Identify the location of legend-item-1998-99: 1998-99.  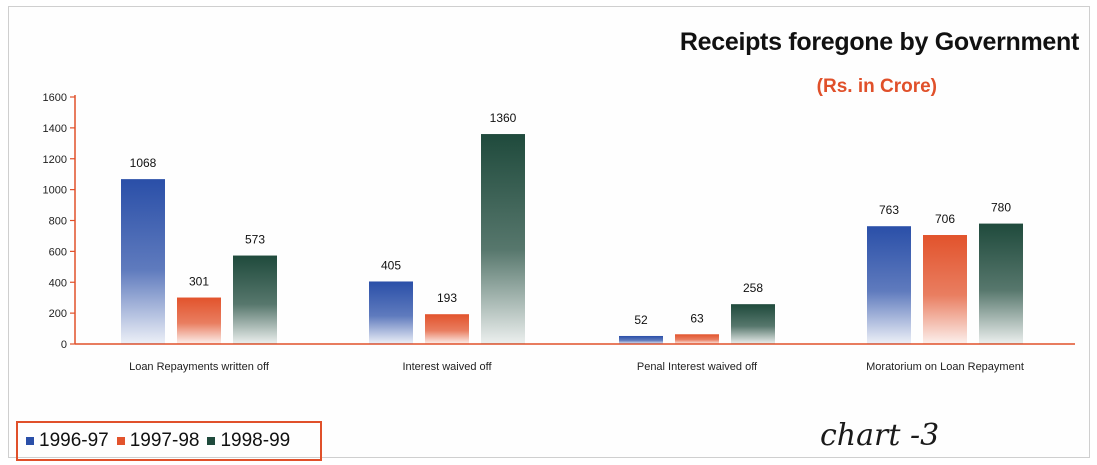
(248, 441).